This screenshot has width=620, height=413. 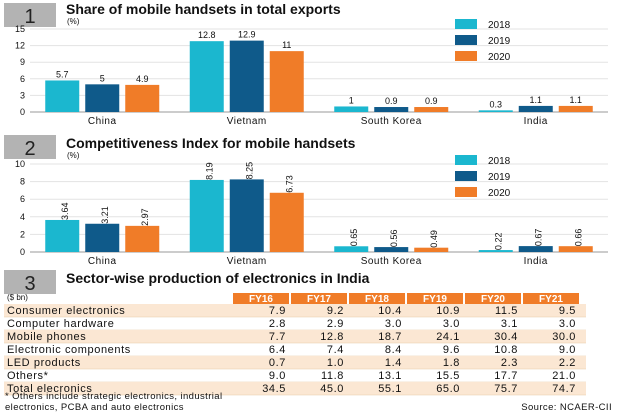 What do you see at coordinates (277, 311) in the screenshot?
I see `table-cell: 7.9` at bounding box center [277, 311].